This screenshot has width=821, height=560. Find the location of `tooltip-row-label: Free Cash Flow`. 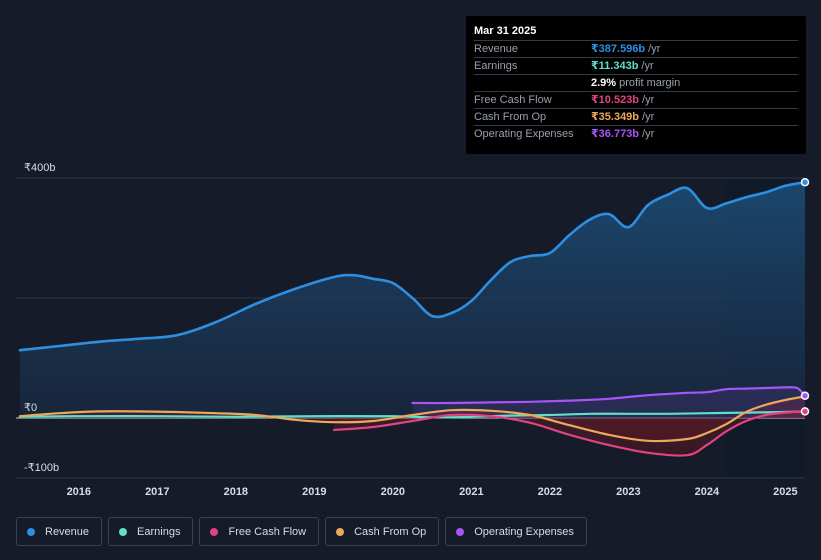

tooltip-row-label: Free Cash Flow is located at coordinates (513, 100).